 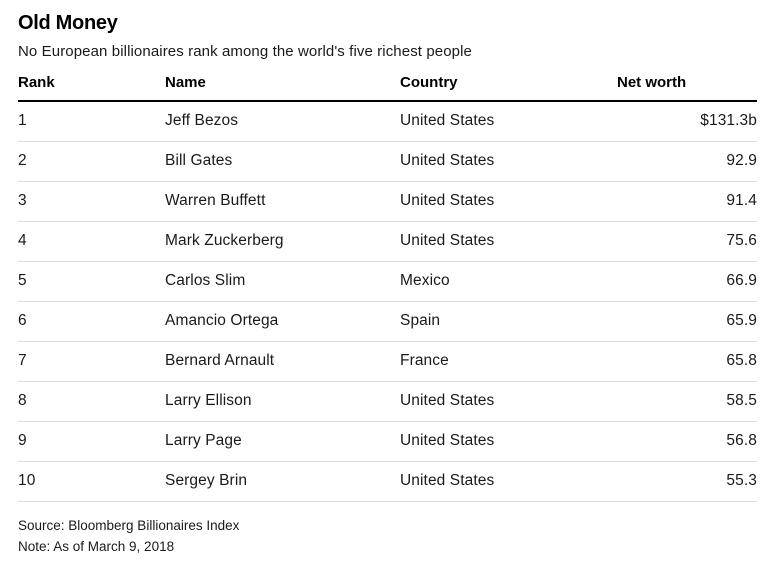 I want to click on column-header-net-worth: Net worth, so click(x=687, y=81).